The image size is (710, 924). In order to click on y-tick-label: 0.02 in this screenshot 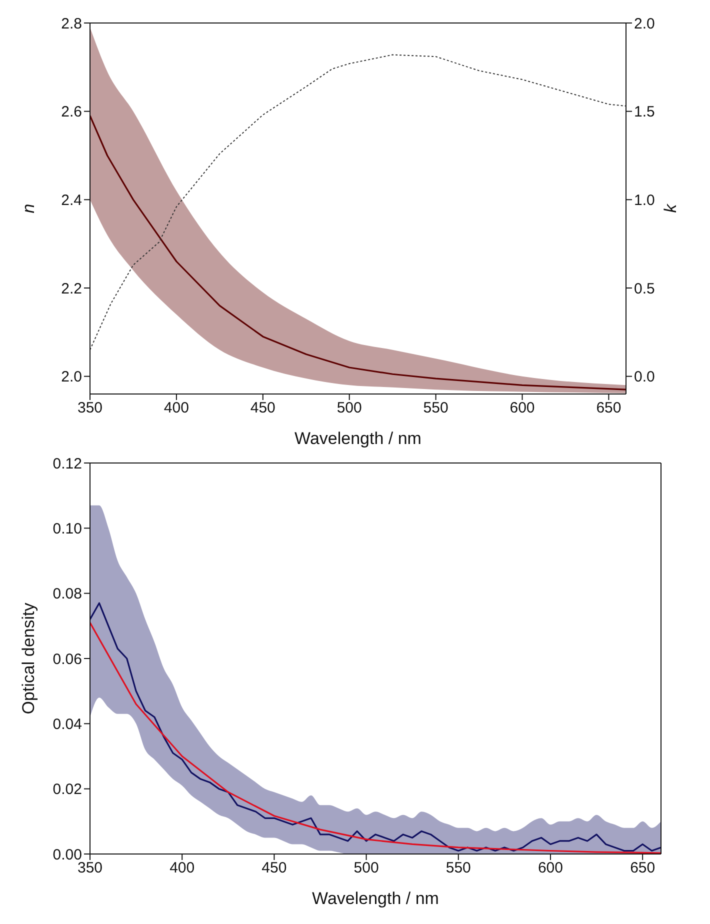, I will do `click(67, 789)`.